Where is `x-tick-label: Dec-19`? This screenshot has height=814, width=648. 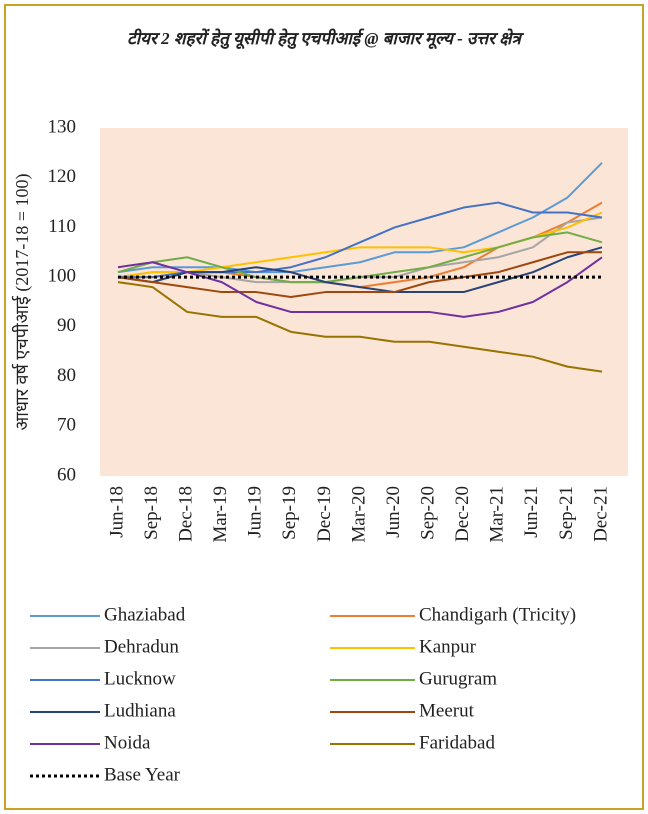 x-tick-label: Dec-19 is located at coordinates (324, 514).